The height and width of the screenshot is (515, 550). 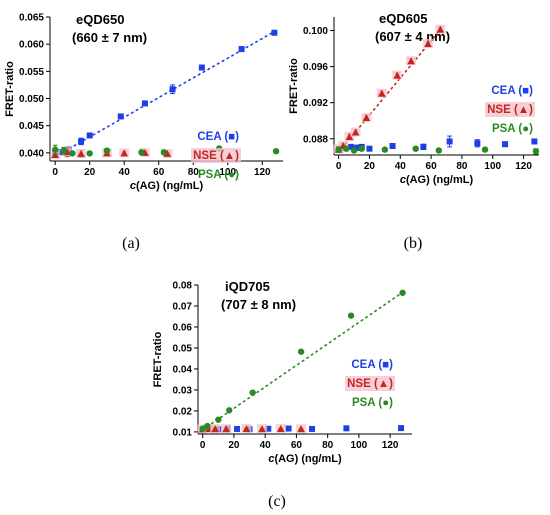 What do you see at coordinates (183, 411) in the screenshot?
I see `y-tick-label: 0.02` at bounding box center [183, 411].